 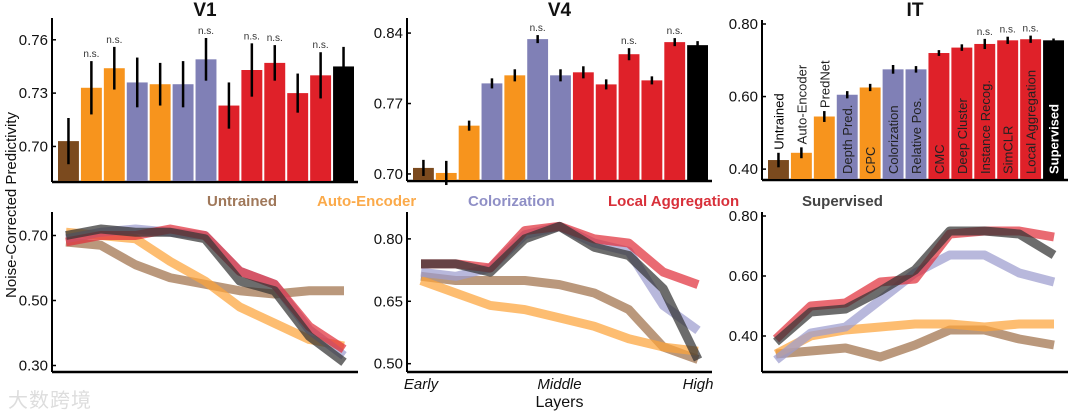 What do you see at coordinates (11, 205) in the screenshot?
I see `y-axis-label: Noise-Corrected Predictivity` at bounding box center [11, 205].